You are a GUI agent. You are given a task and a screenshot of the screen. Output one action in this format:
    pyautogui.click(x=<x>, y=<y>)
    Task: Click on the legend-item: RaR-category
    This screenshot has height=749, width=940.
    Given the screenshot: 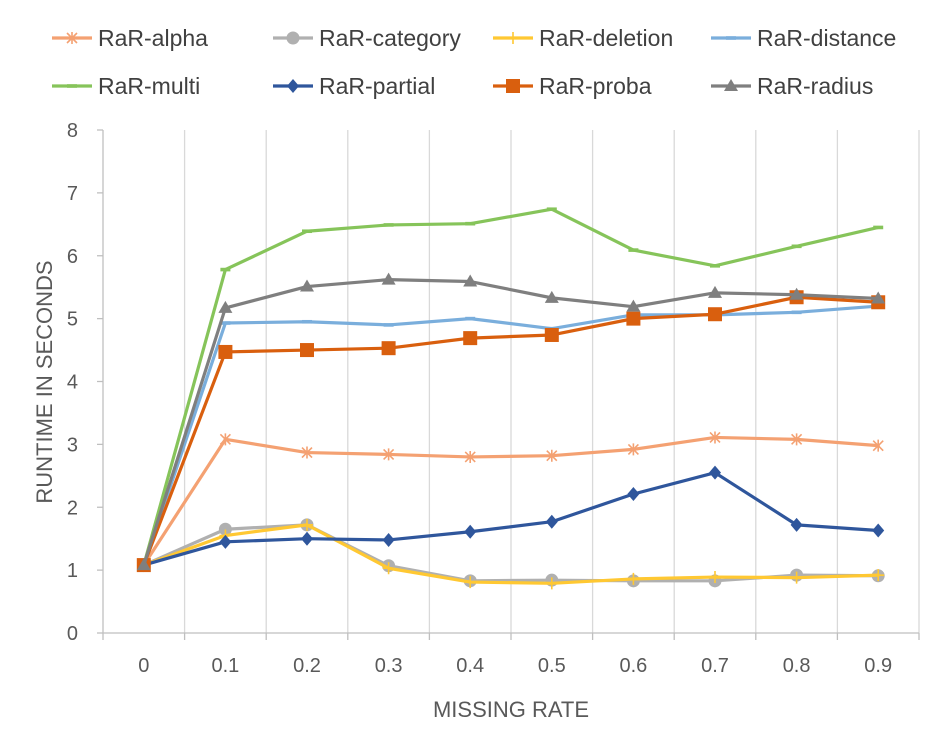 What is the action you would take?
    pyautogui.click(x=367, y=38)
    